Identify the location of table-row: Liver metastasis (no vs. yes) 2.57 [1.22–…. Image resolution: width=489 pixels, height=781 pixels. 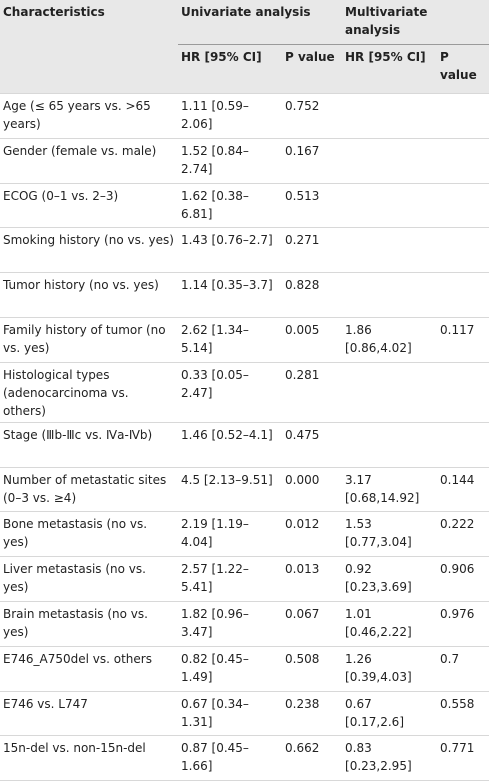
(244, 579).